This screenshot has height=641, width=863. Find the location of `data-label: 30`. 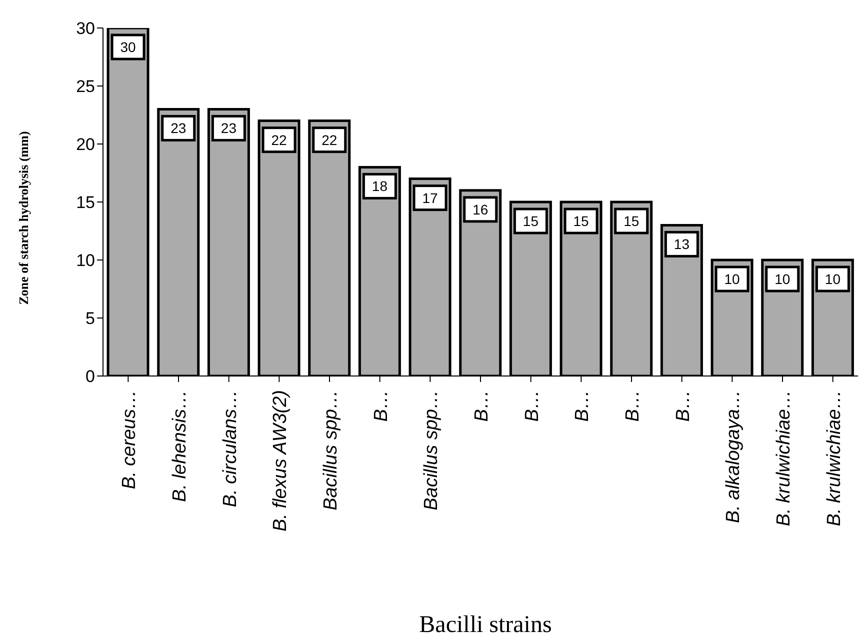

data-label: 30 is located at coordinates (128, 47).